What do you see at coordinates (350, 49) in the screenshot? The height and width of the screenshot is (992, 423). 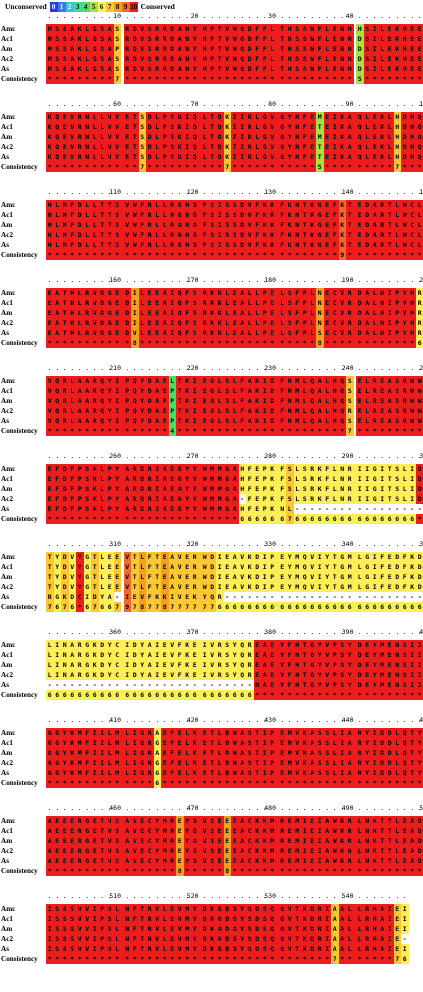 I see `residue-cell: N` at bounding box center [350, 49].